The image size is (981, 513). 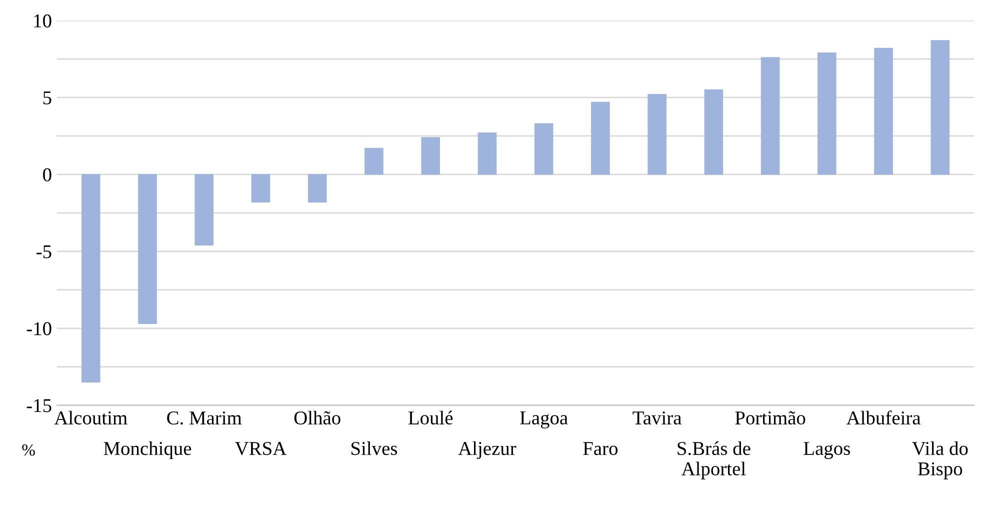 I want to click on x-tick-label: Aljezur, so click(x=487, y=450).